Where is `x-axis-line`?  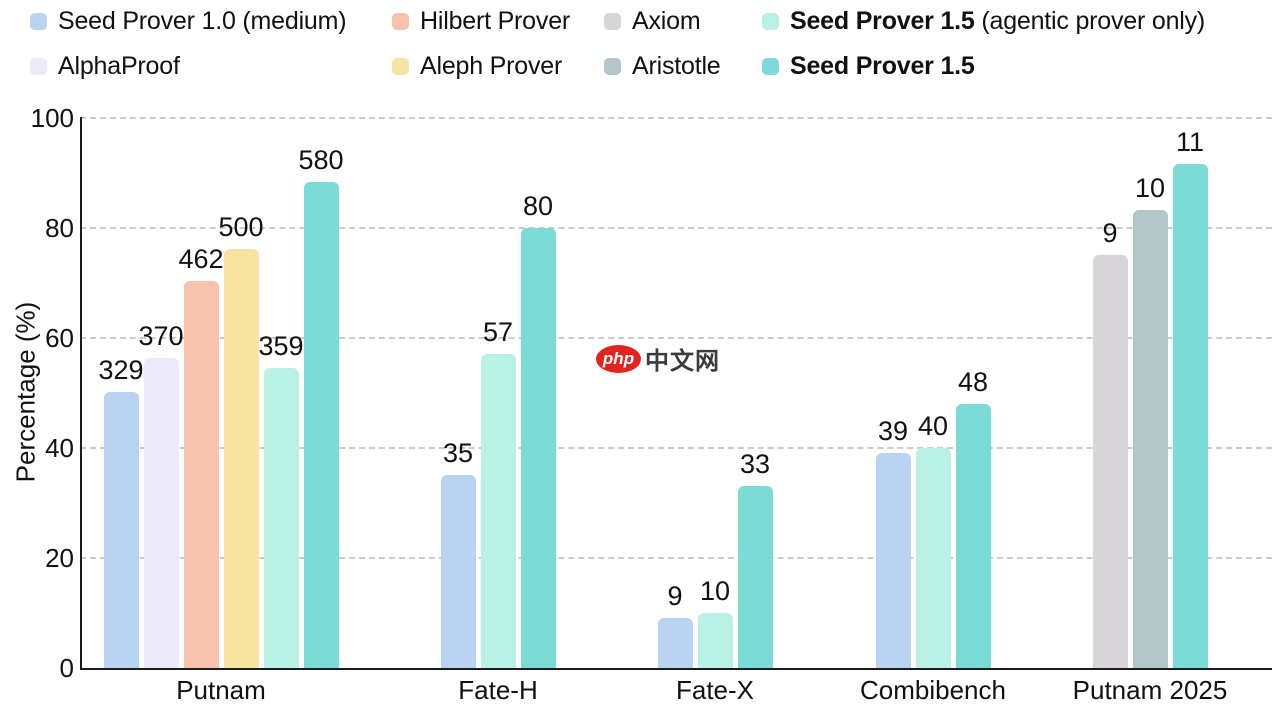 x-axis-line is located at coordinates (676, 669).